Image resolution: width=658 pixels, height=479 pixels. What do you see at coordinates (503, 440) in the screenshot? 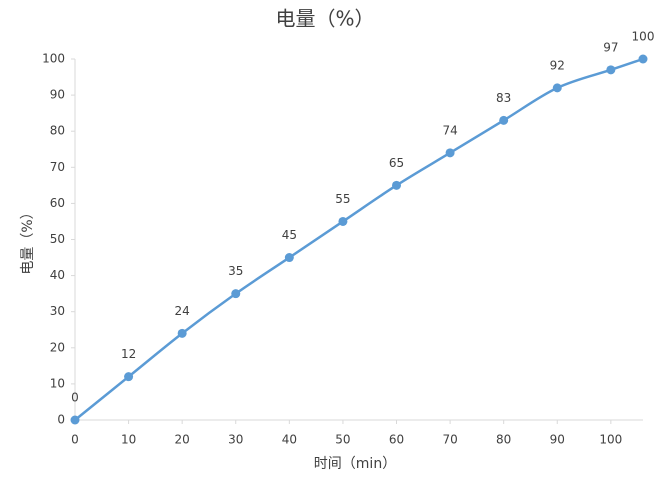
I see `x-tick-label: 80` at bounding box center [503, 440].